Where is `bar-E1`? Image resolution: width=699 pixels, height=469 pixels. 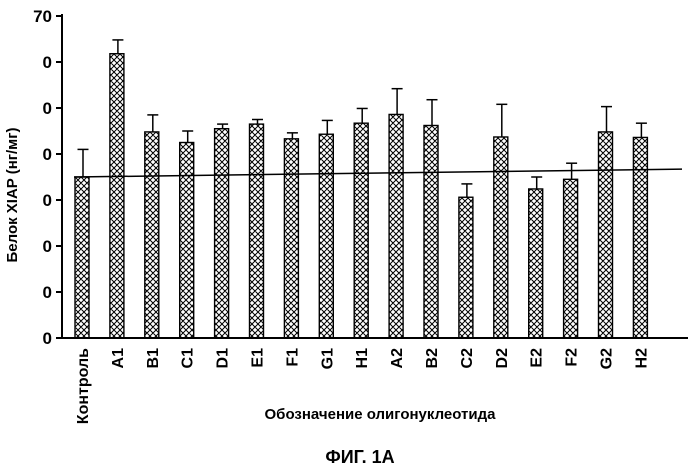
bar-E1 is located at coordinates (257, 231).